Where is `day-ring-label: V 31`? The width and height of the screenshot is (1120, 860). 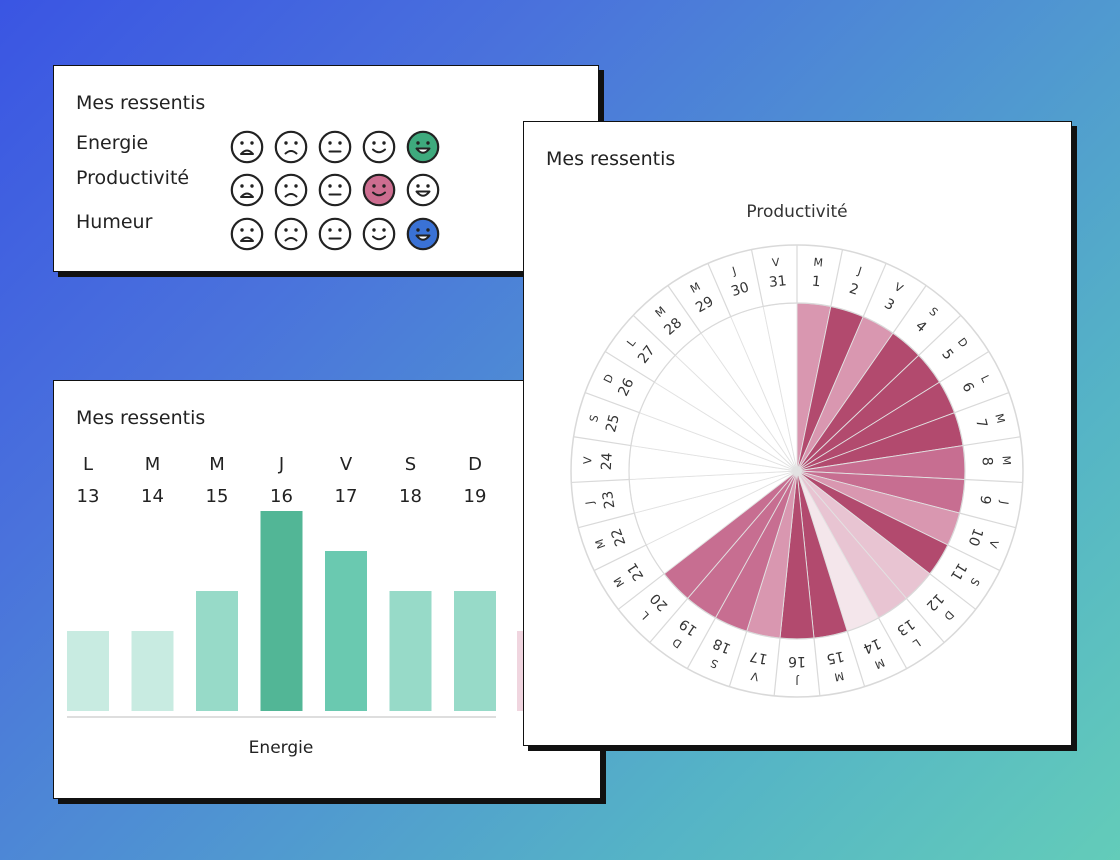
day-ring-label: V 31 is located at coordinates (777, 273).